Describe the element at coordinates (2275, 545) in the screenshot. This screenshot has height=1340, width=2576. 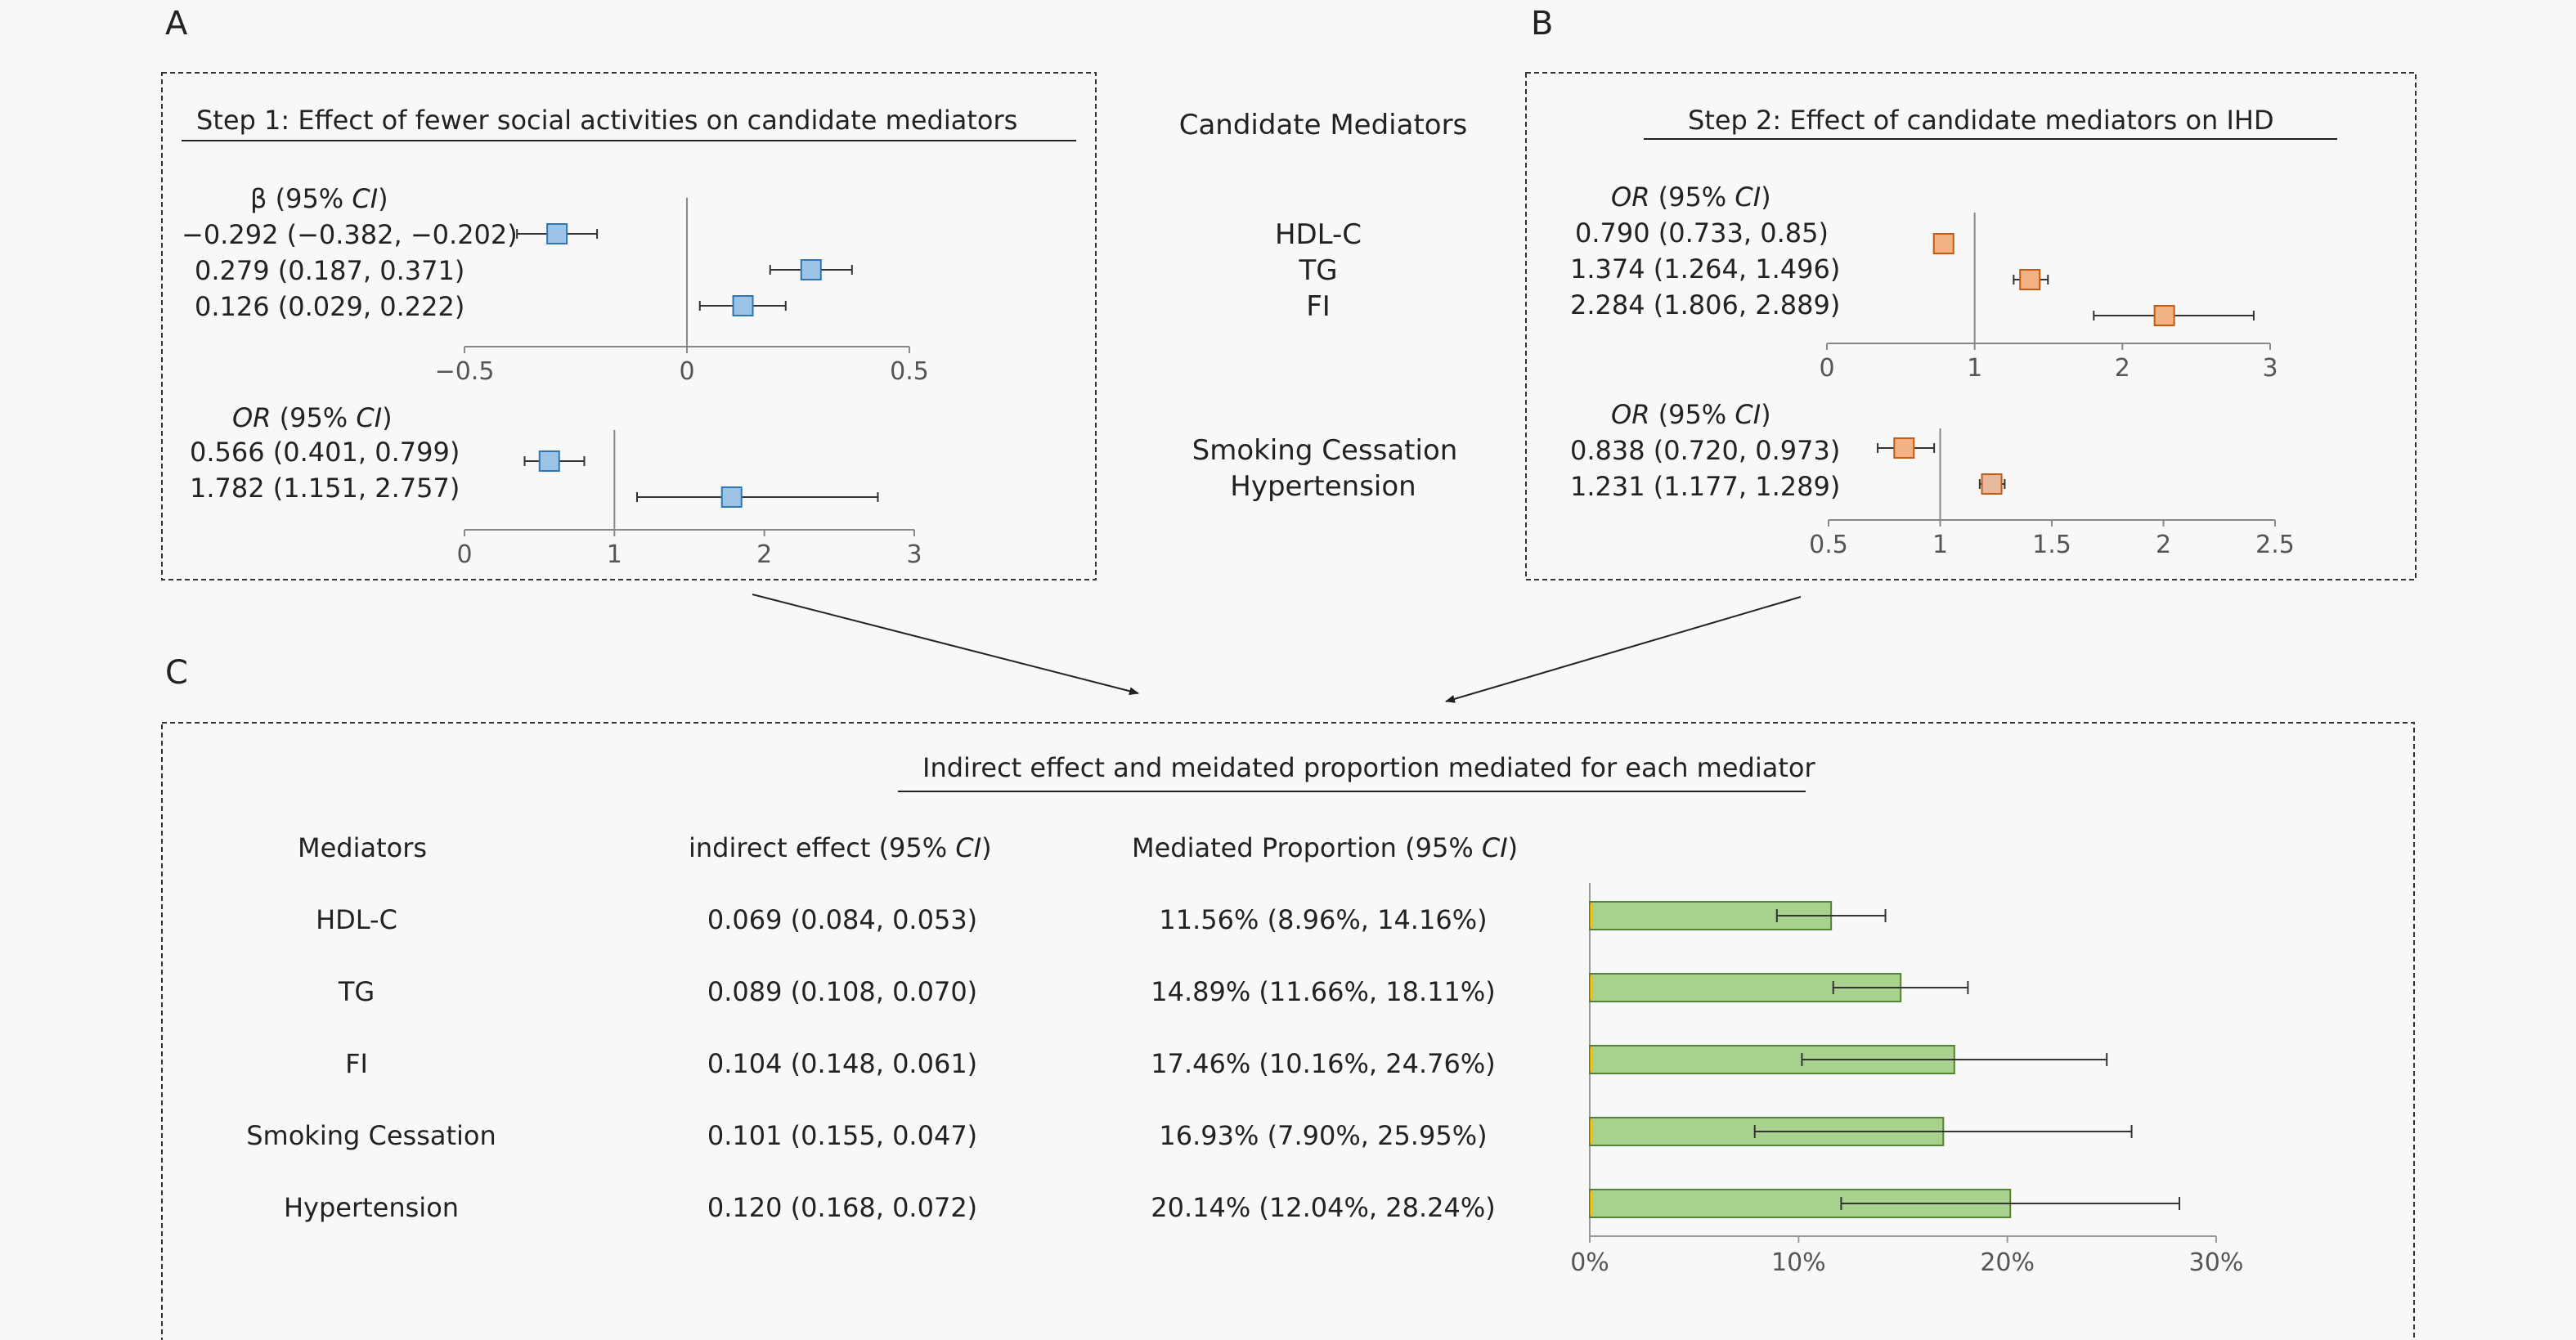
I see `x-tick-label: 2.5` at that location.